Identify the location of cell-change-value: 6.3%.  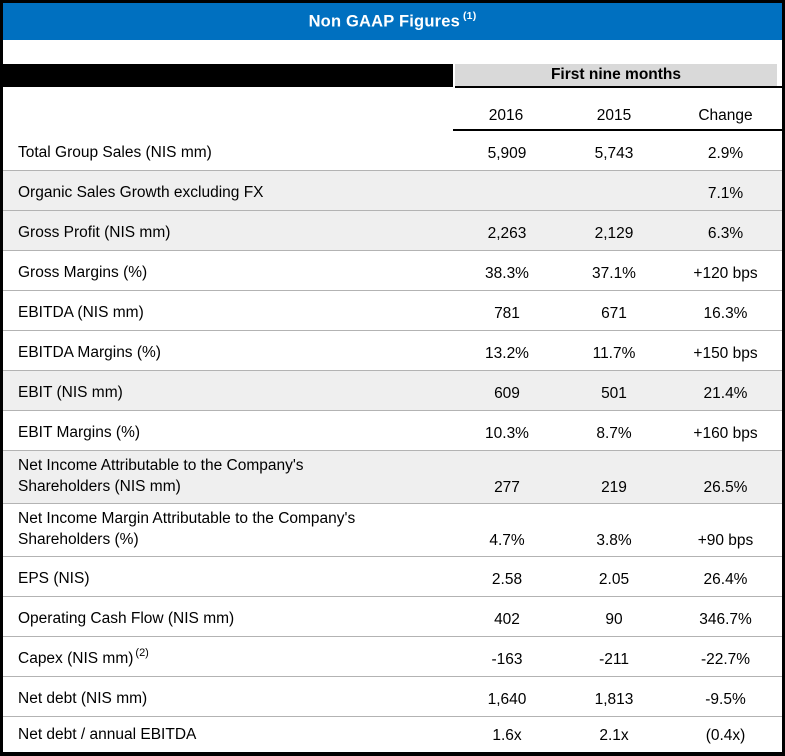
(725, 233).